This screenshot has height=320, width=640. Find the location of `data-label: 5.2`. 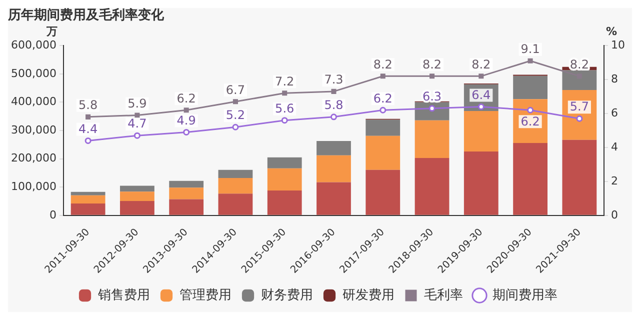

data-label: 5.2 is located at coordinates (236, 115).